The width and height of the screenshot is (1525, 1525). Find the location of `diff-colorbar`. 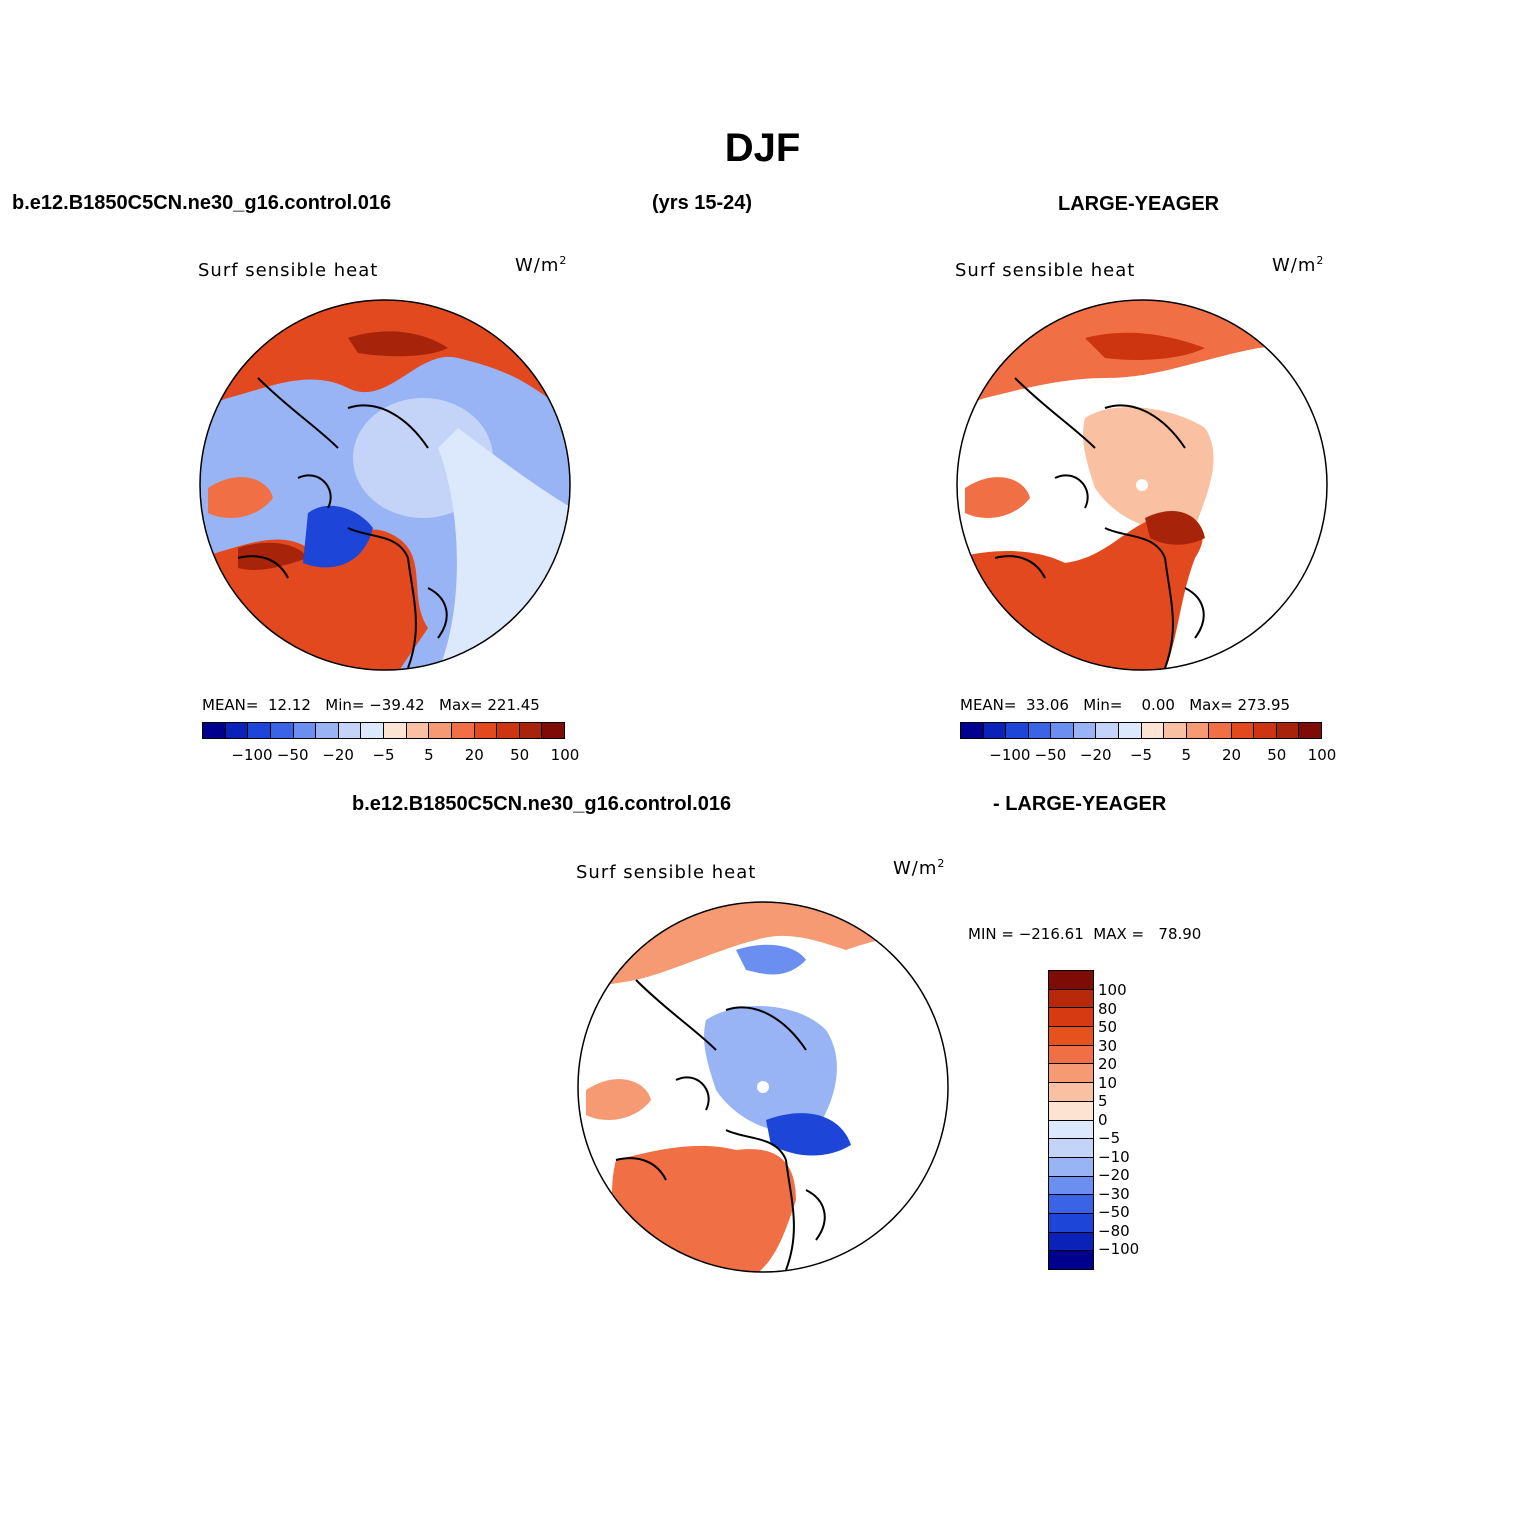

diff-colorbar is located at coordinates (1071, 1120).